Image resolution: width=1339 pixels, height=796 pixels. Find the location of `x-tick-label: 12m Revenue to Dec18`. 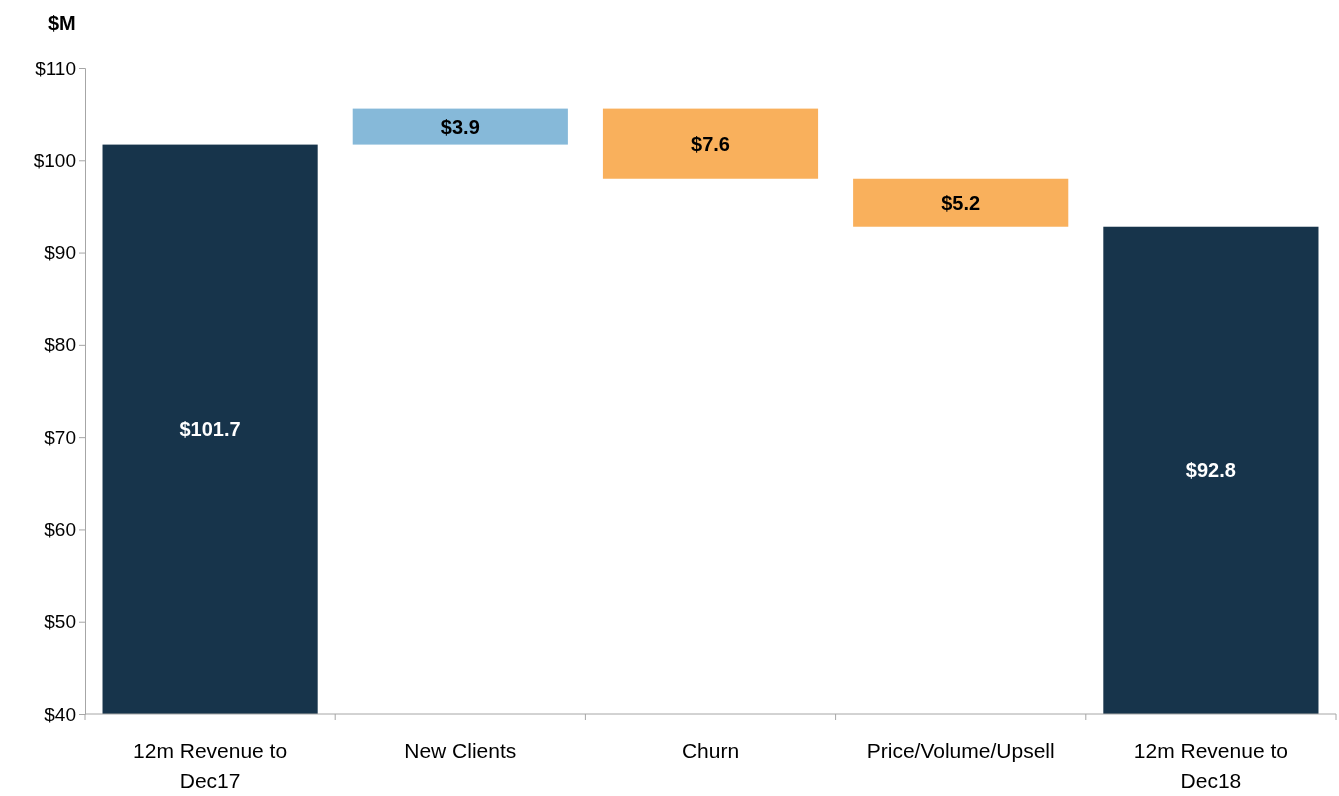

x-tick-label: 12m Revenue to Dec18 is located at coordinates (1210, 766).